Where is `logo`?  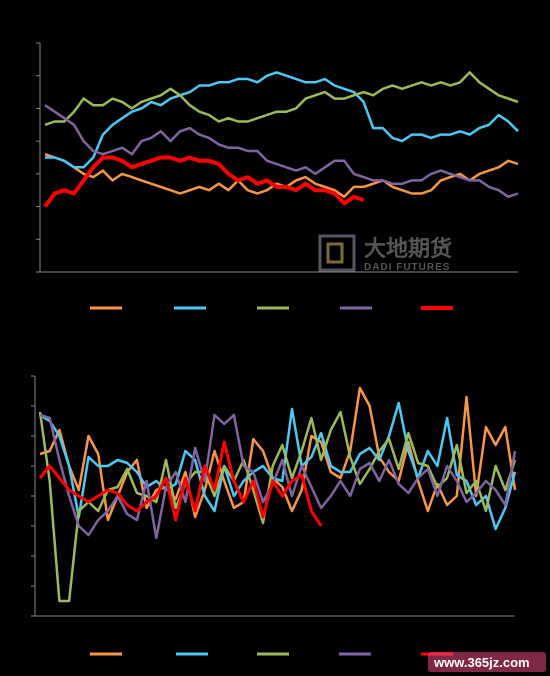
logo is located at coordinates (337, 253).